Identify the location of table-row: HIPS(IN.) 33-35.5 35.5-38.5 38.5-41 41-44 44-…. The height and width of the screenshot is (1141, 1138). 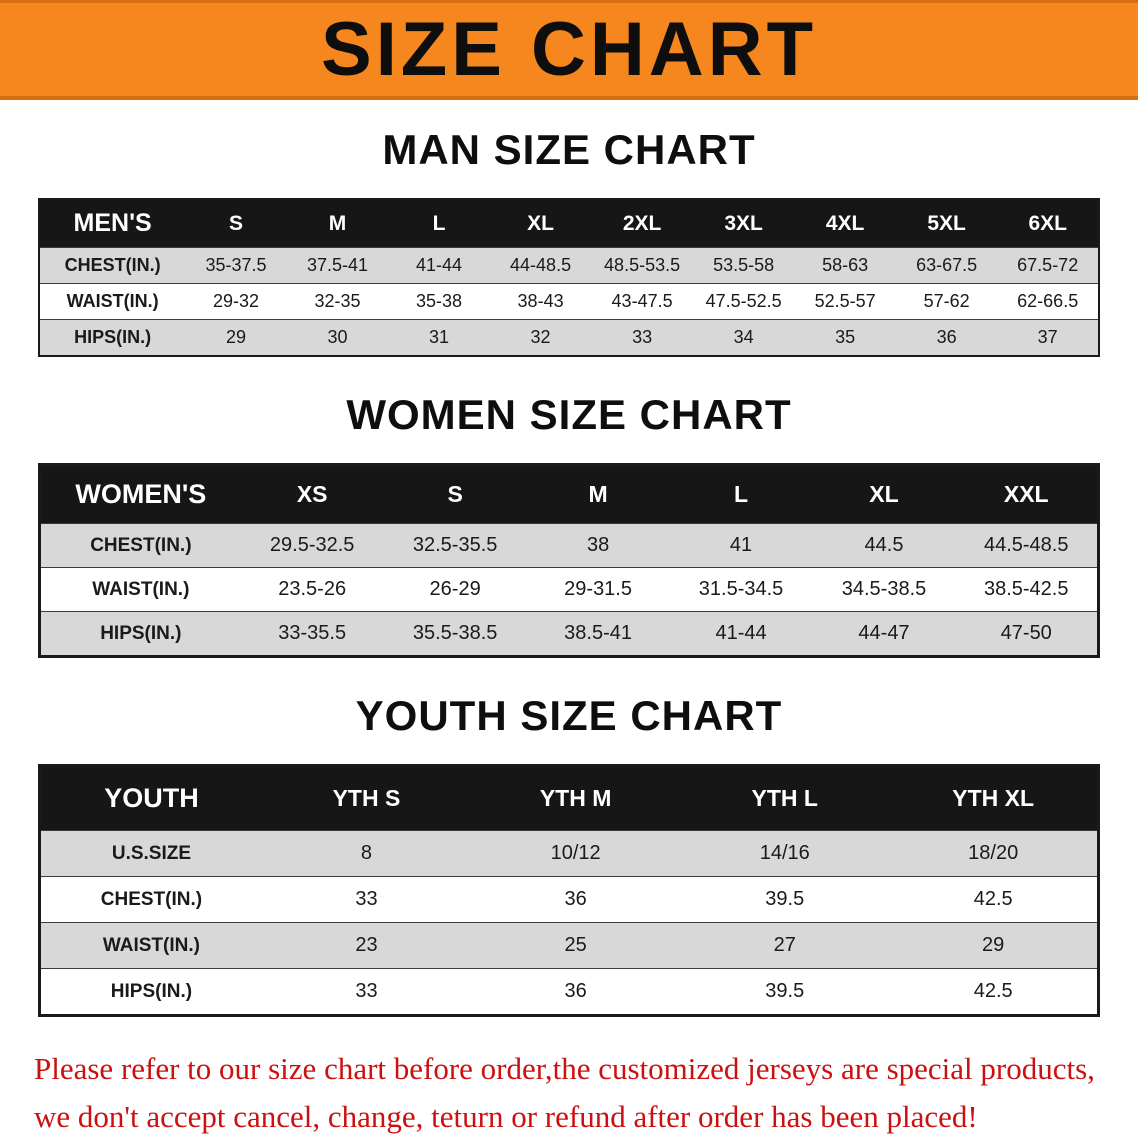
(569, 634).